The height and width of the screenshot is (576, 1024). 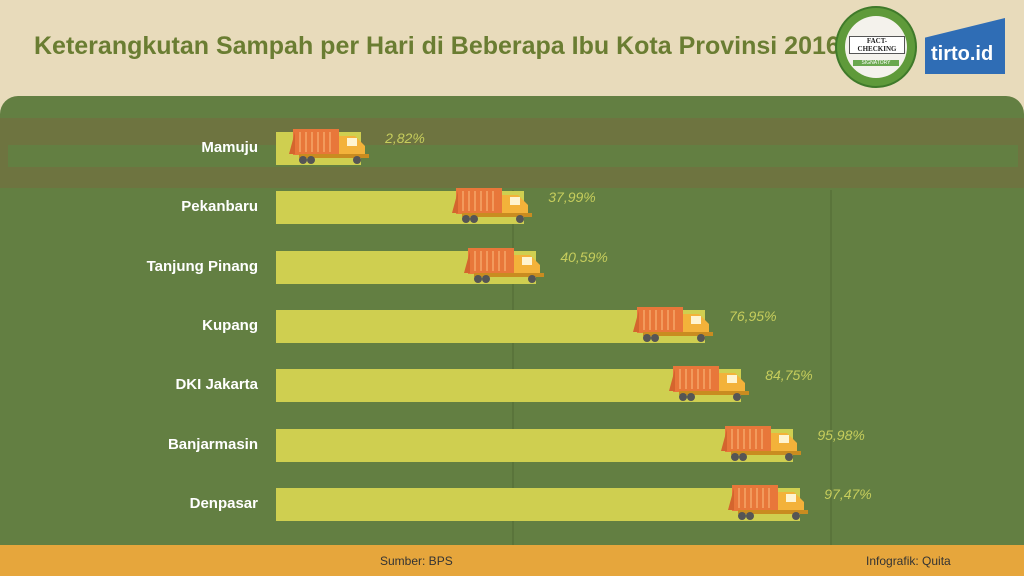 I want to click on category-label: Kupang, so click(x=230, y=325).